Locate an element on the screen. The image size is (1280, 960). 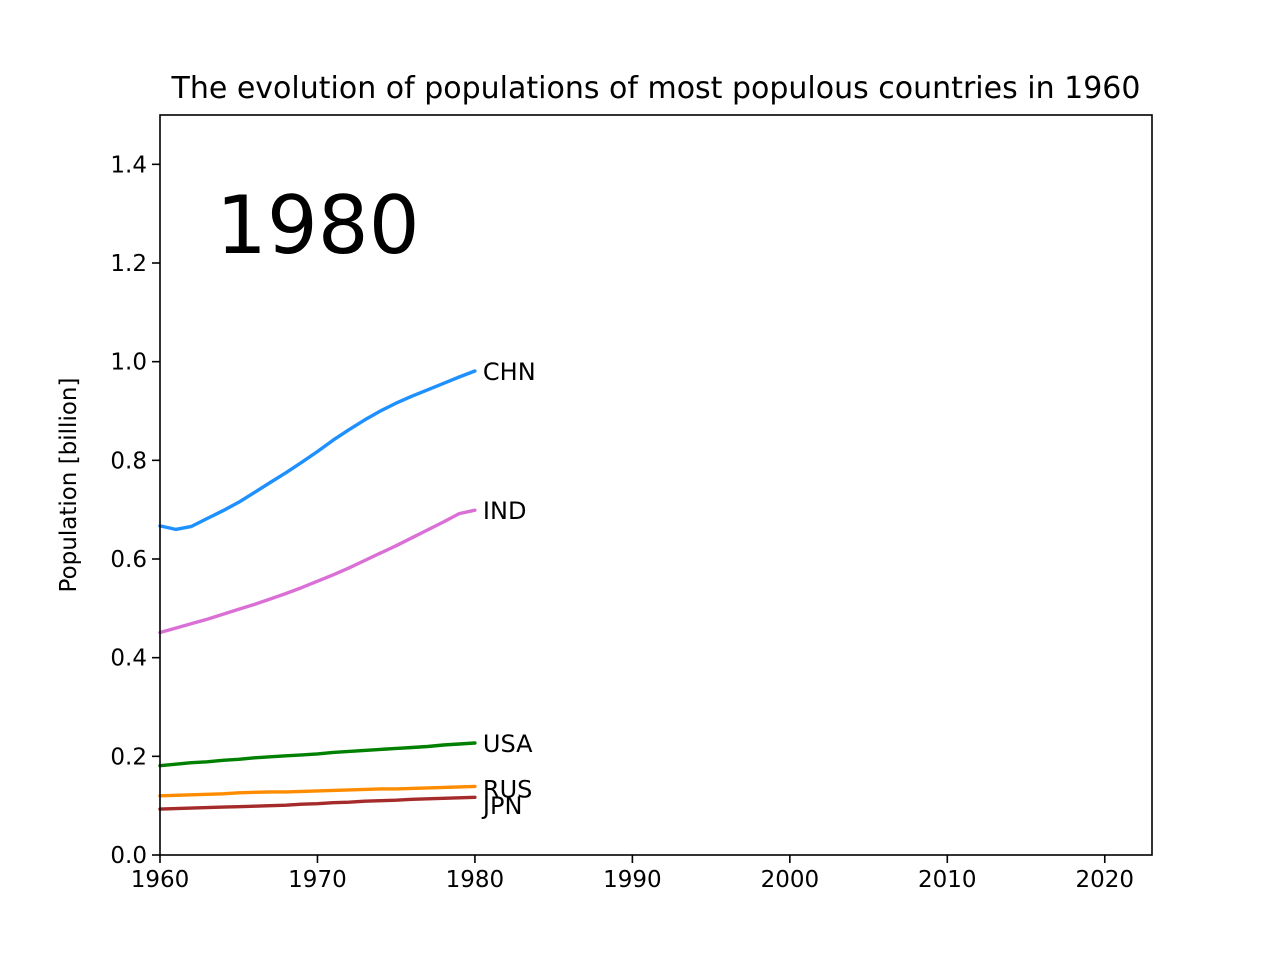
x-tick-label: 2000 is located at coordinates (790, 880).